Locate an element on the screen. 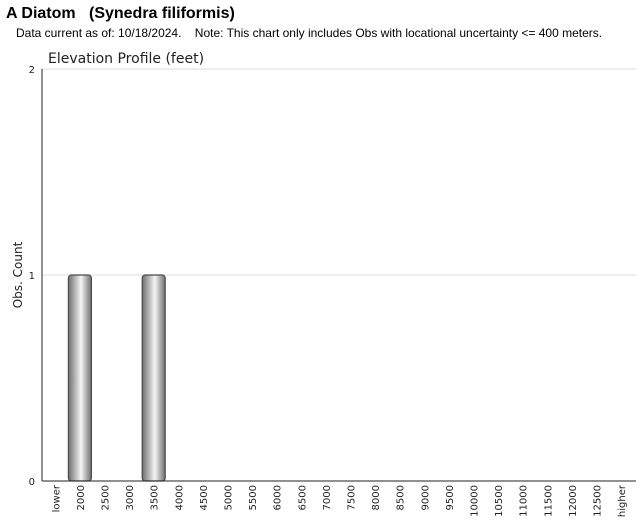  x-tick-label: 7000 is located at coordinates (327, 497).